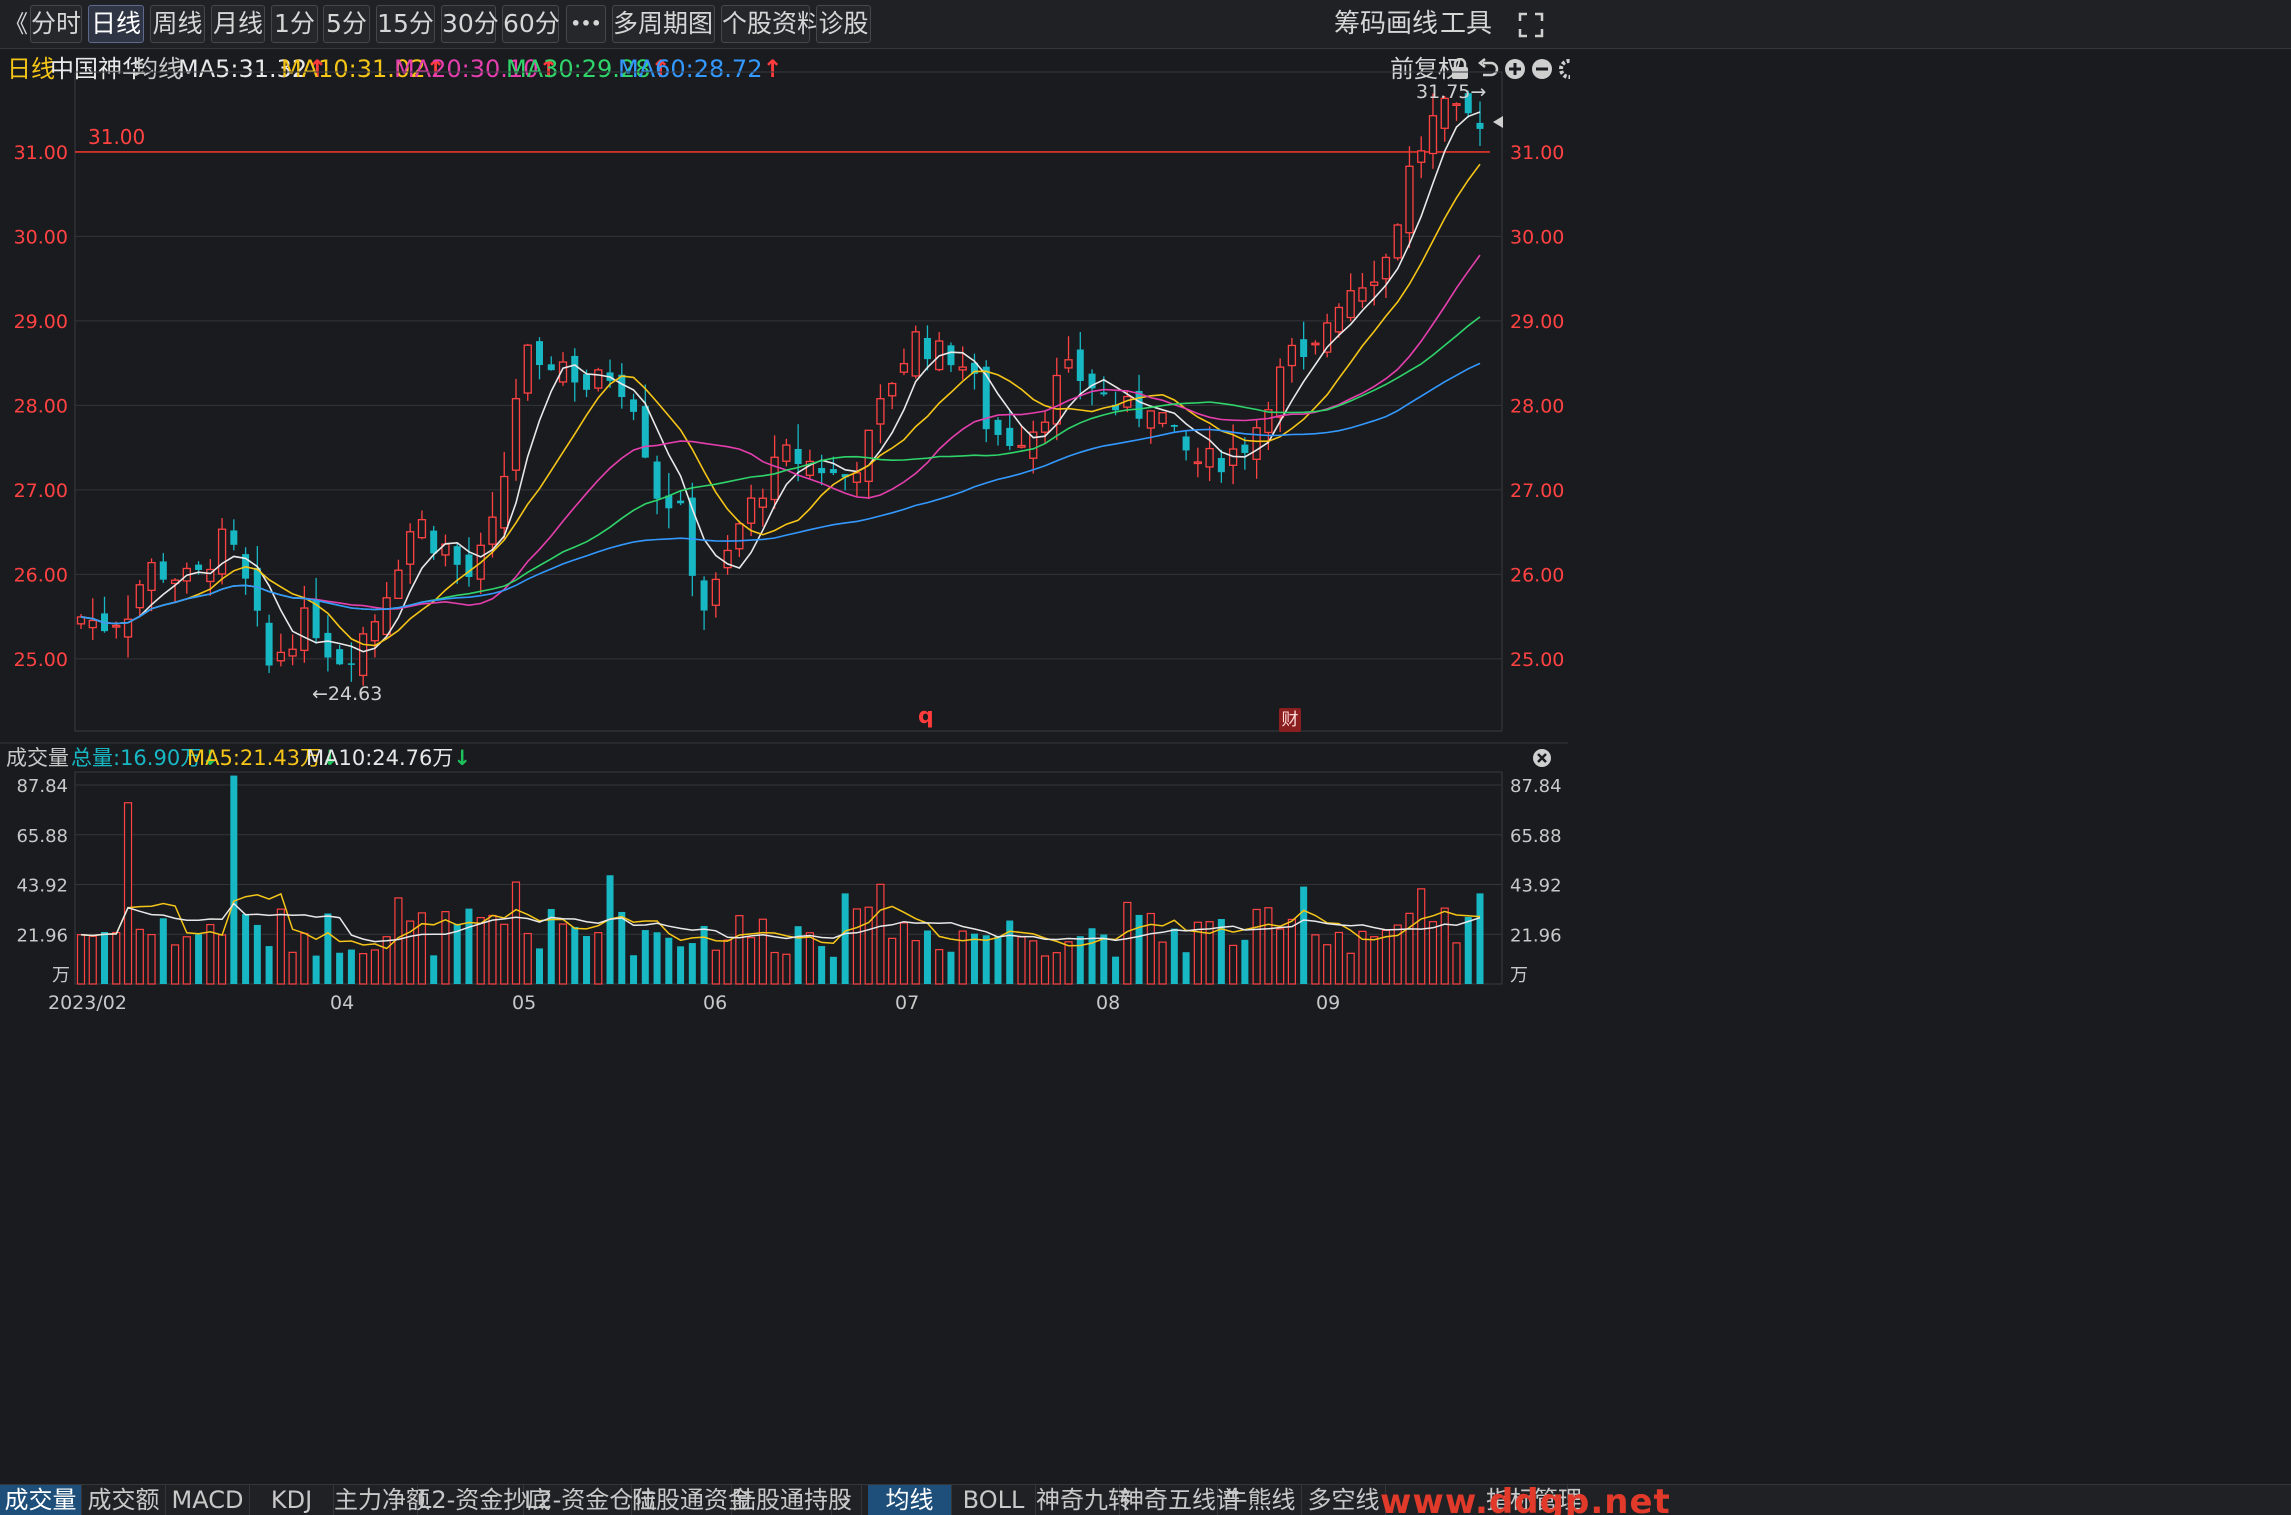 The image size is (2291, 1515). Describe the element at coordinates (1260, 1500) in the screenshot. I see `tab-bull-bear: 牛熊线` at that location.